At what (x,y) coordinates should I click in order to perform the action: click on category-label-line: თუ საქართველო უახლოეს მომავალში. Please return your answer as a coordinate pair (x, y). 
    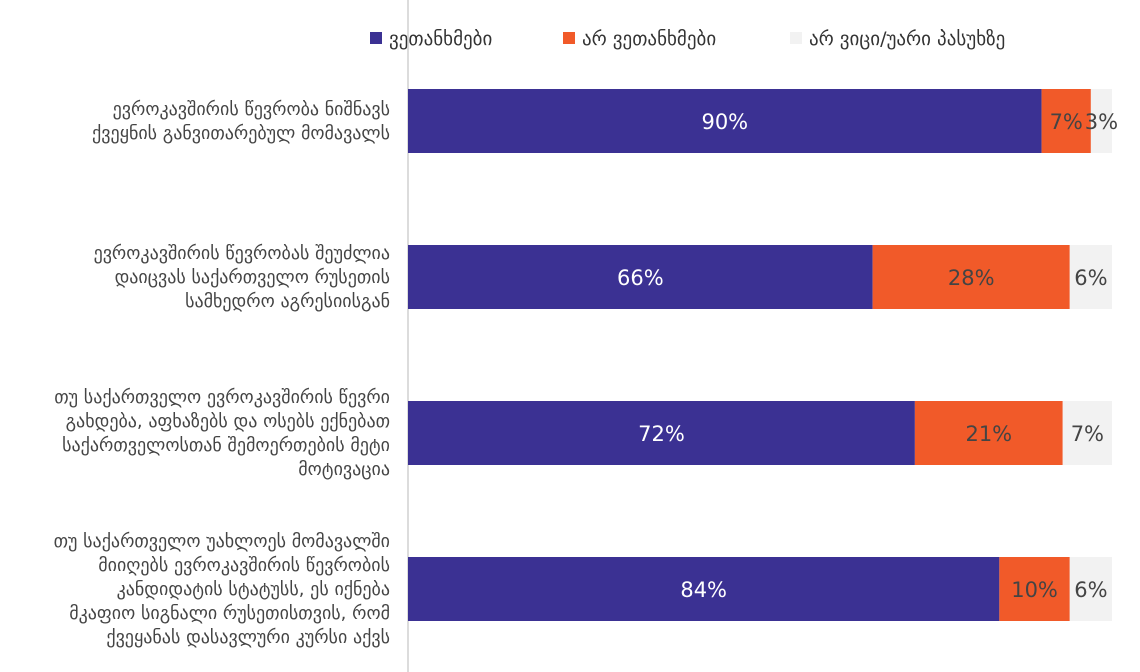
    Looking at the image, I should click on (222, 541).